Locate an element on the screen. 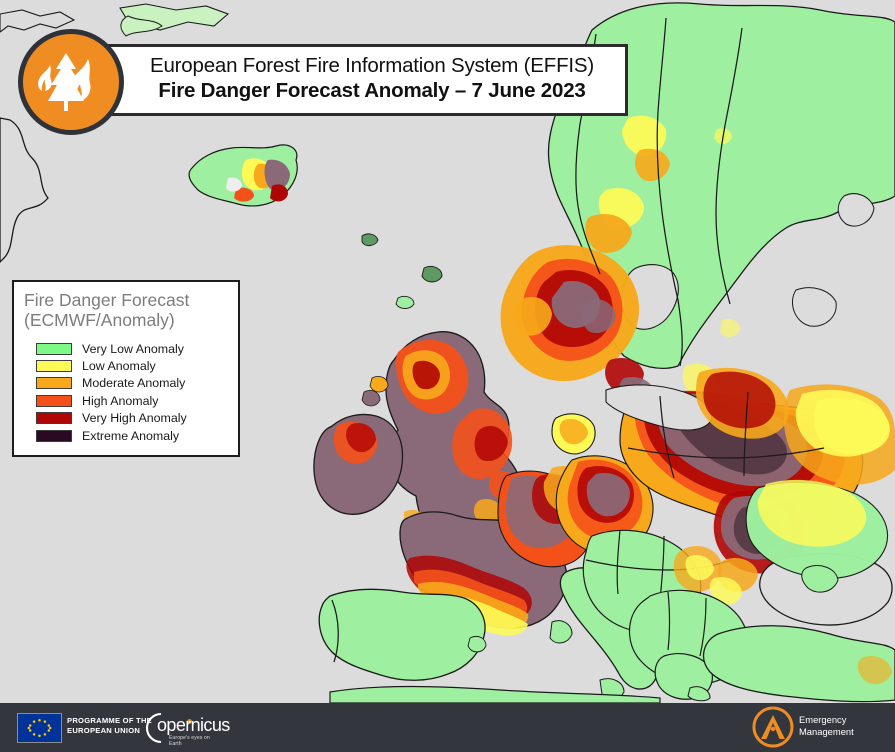 Image resolution: width=895 pixels, height=752 pixels. copernicus-c-icon is located at coordinates (169, 728).